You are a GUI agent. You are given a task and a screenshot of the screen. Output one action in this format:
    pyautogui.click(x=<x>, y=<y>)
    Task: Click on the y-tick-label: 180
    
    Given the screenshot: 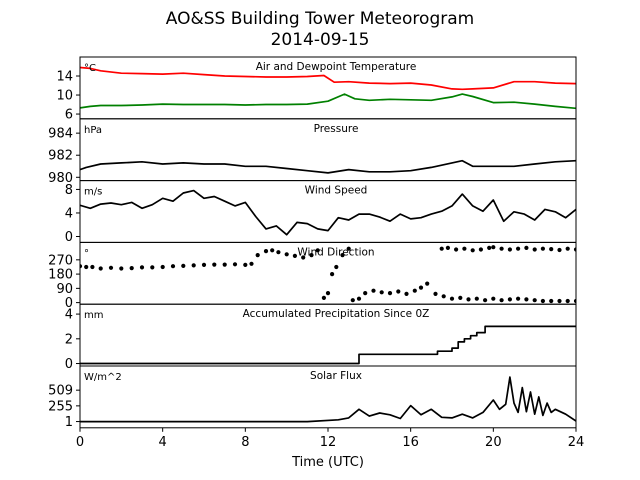 What is the action you would take?
    pyautogui.click(x=60, y=275)
    